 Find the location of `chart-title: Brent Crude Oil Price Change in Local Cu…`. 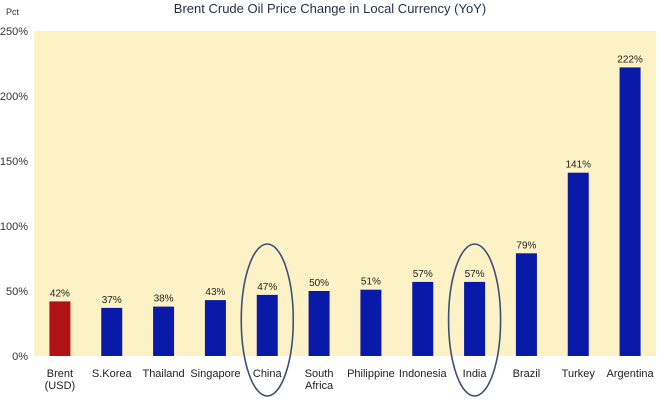

chart-title: Brent Crude Oil Price Change in Local Cu… is located at coordinates (330, 8).